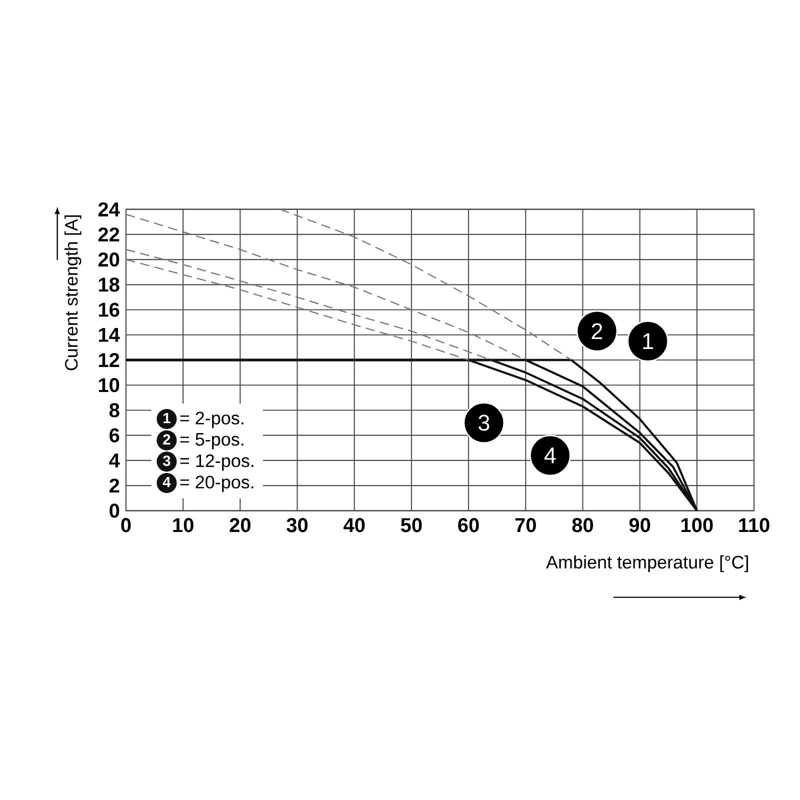 This screenshot has width=800, height=800. I want to click on legend-label: = 2-pos., so click(212, 420).